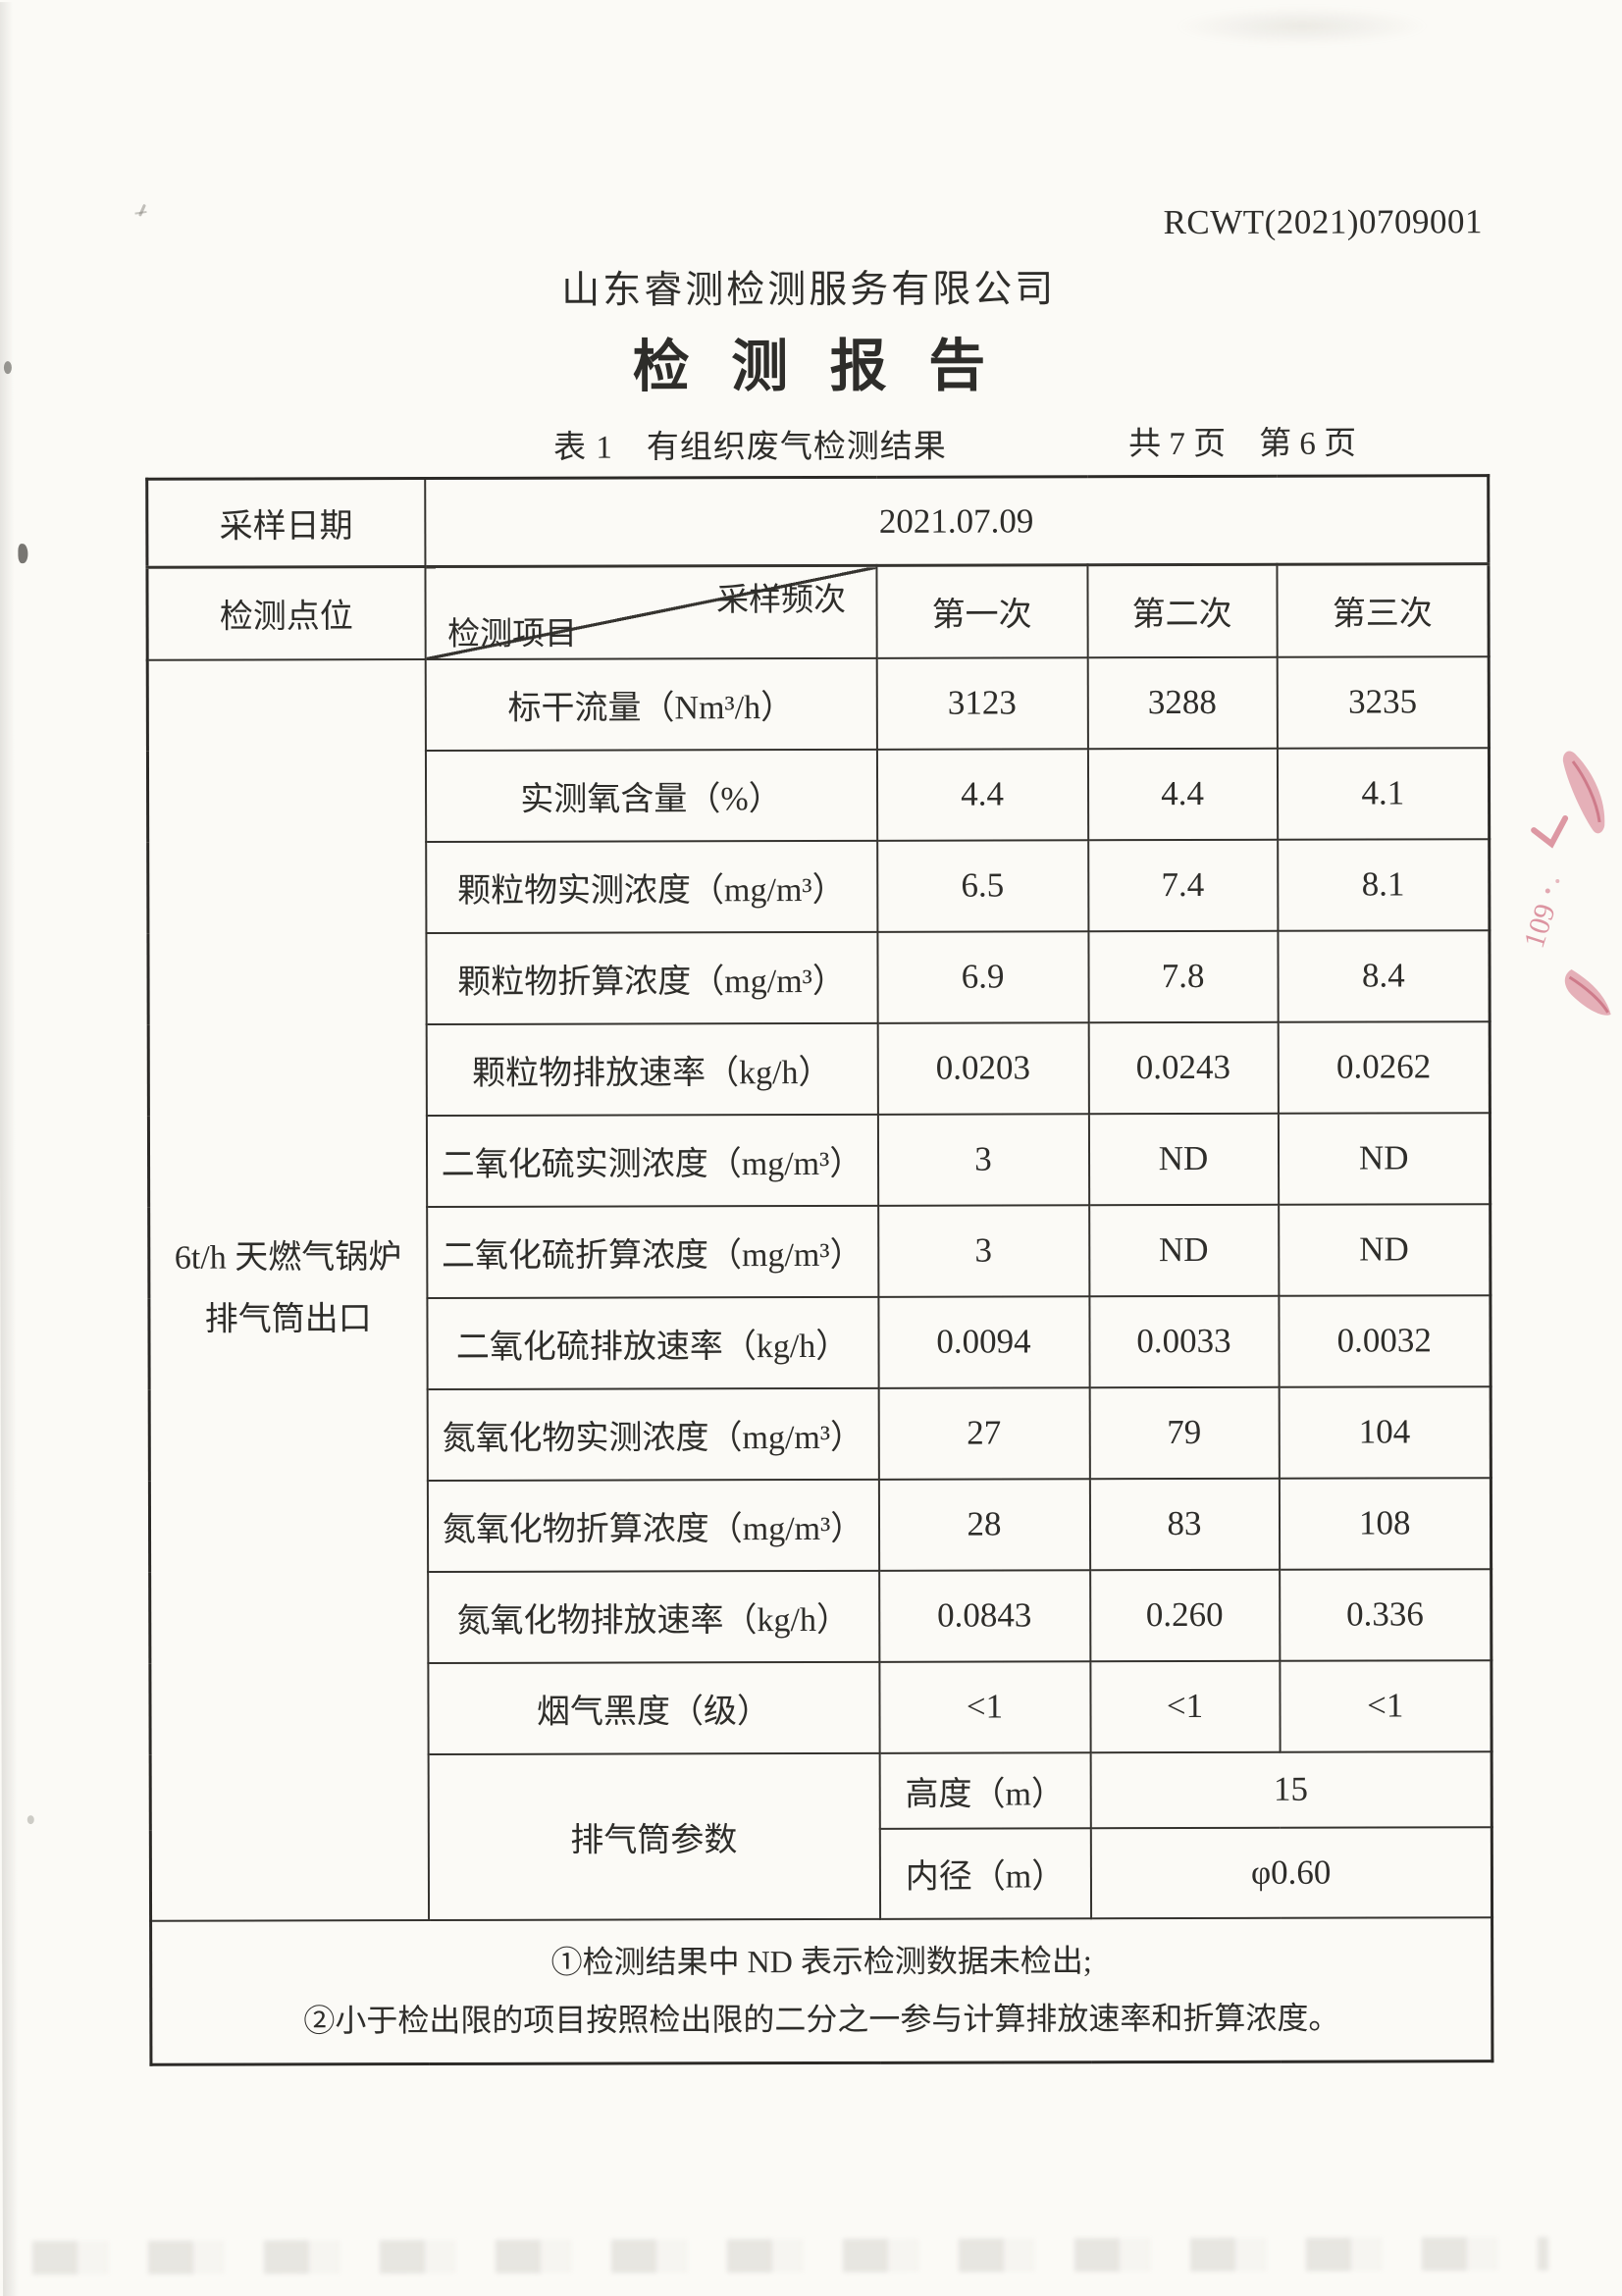  Describe the element at coordinates (1291, 1789) in the screenshot. I see `stack-height-value: 15` at that location.